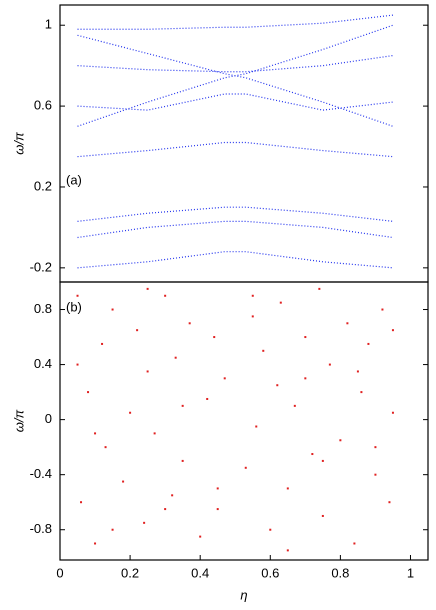 The height and width of the screenshot is (610, 436). I want to click on y-tick-label: 1, so click(48, 24).